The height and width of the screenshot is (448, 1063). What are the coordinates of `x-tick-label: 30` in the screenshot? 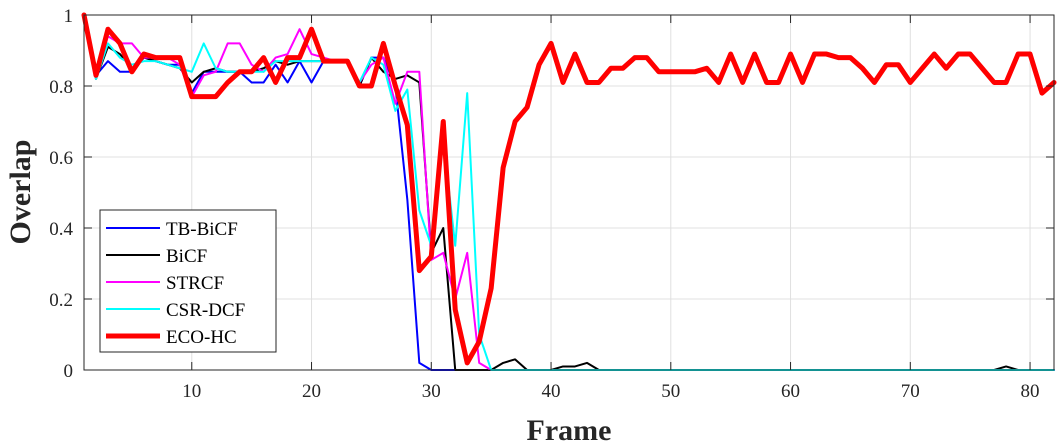 It's located at (431, 391).